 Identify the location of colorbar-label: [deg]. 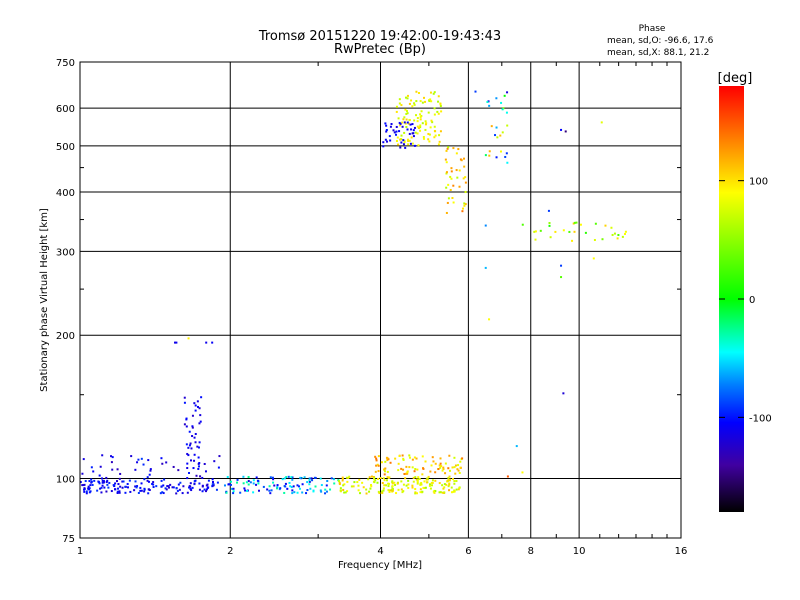
(735, 78).